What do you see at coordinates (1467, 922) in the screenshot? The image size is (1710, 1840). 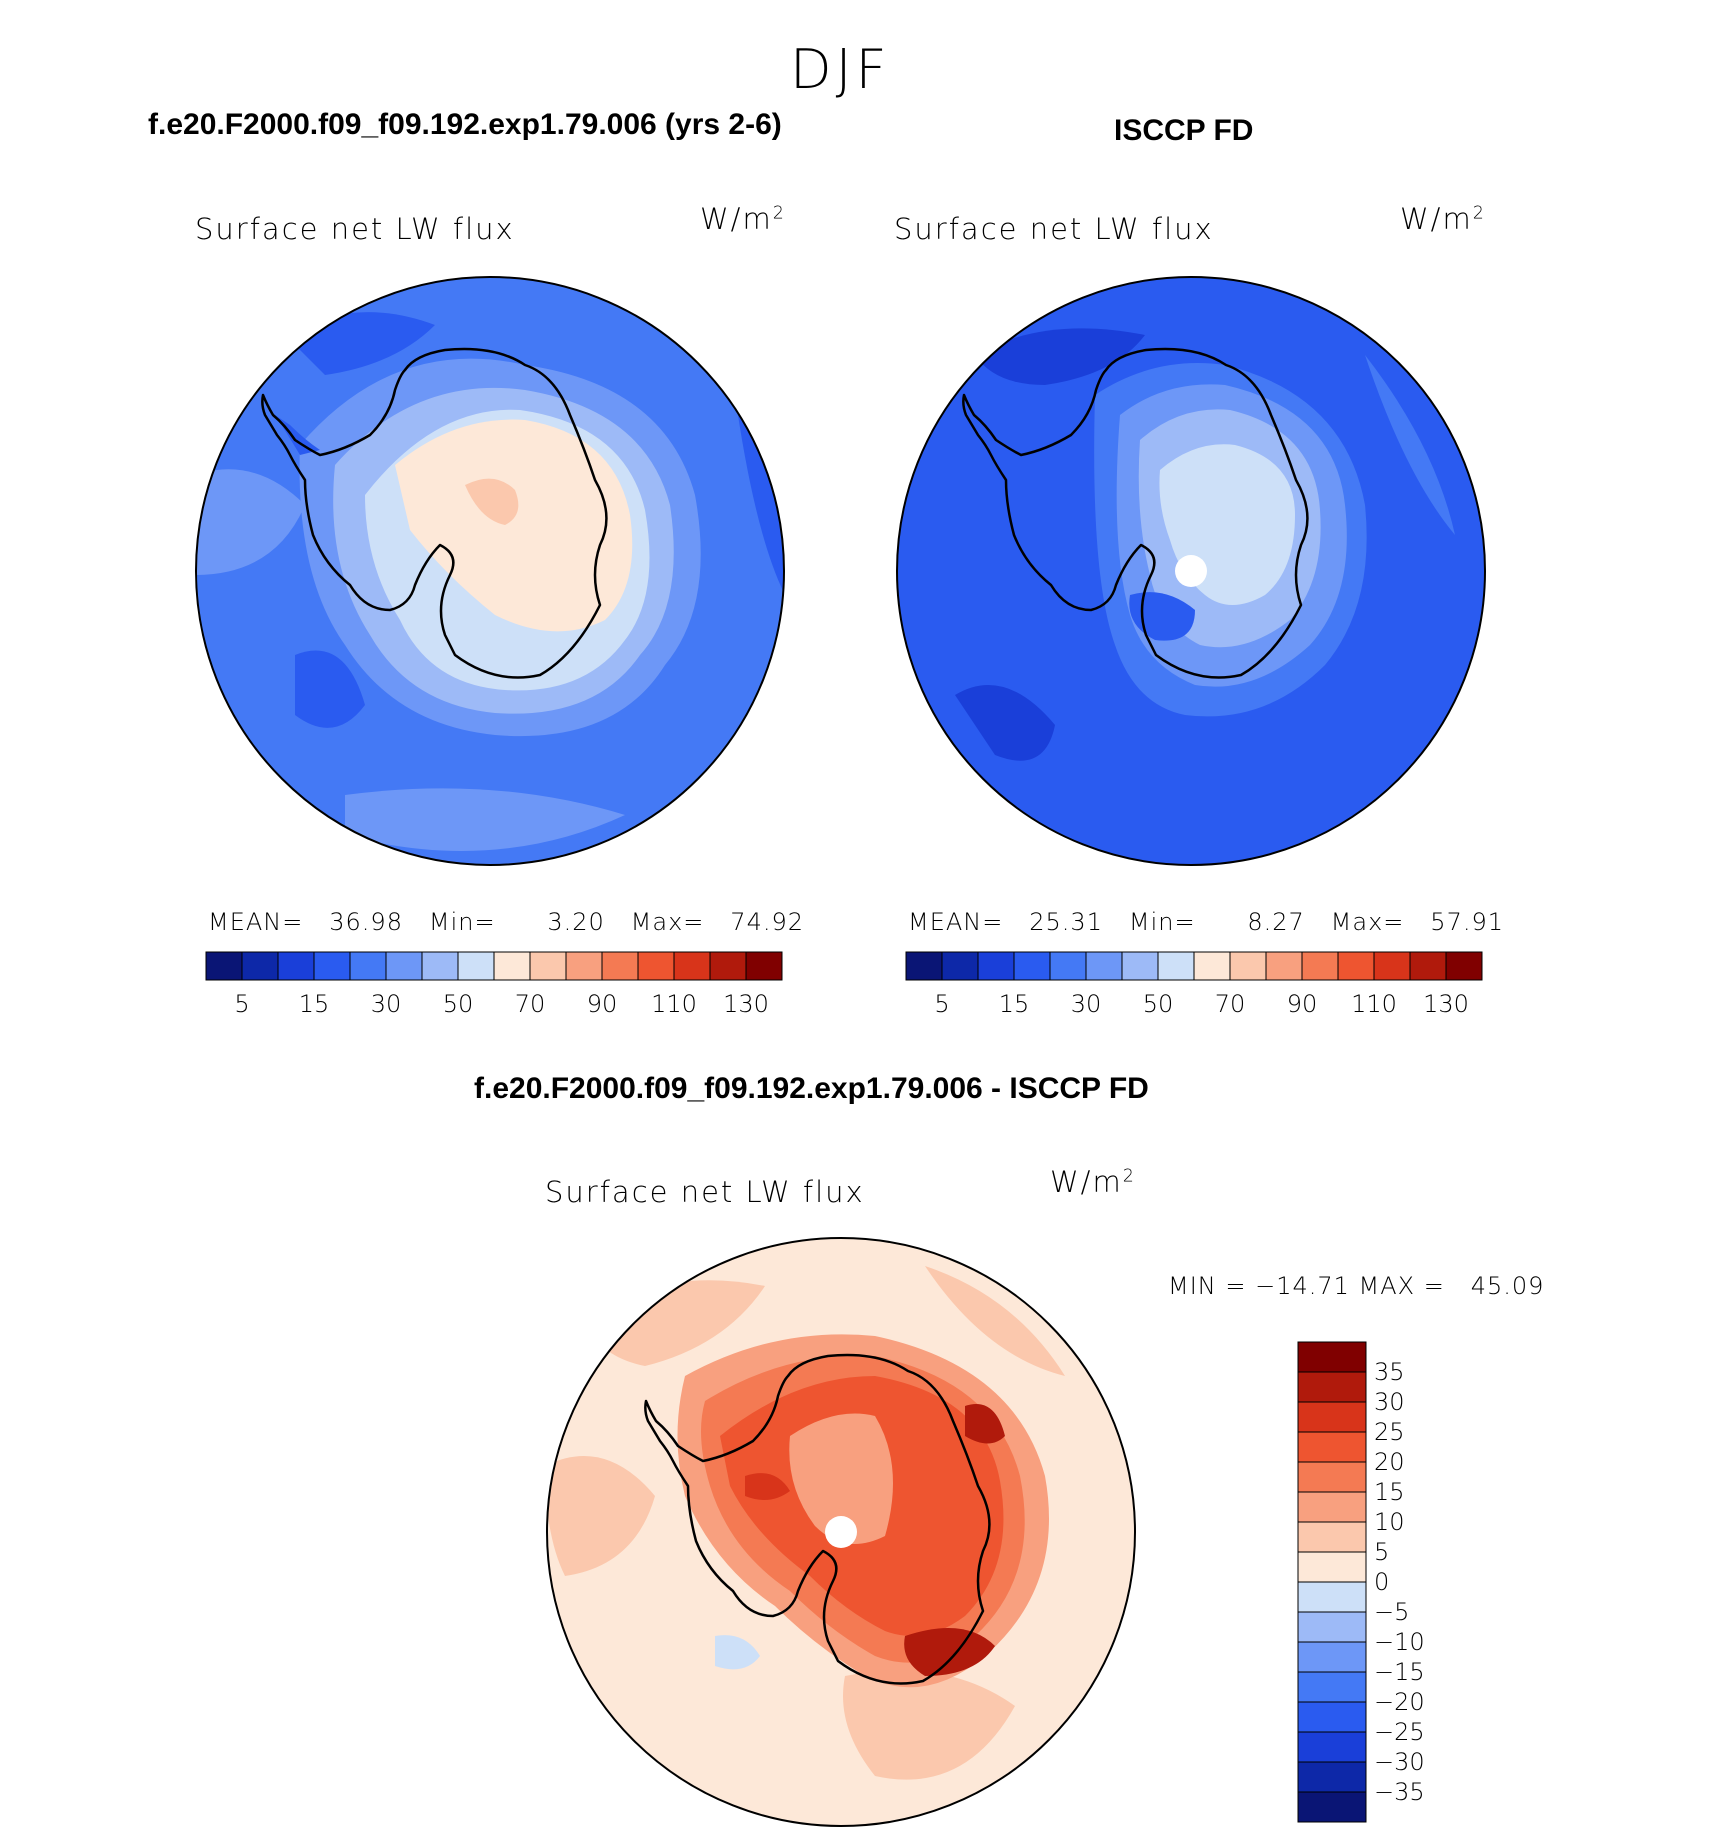 I see `max-value: 57.91` at bounding box center [1467, 922].